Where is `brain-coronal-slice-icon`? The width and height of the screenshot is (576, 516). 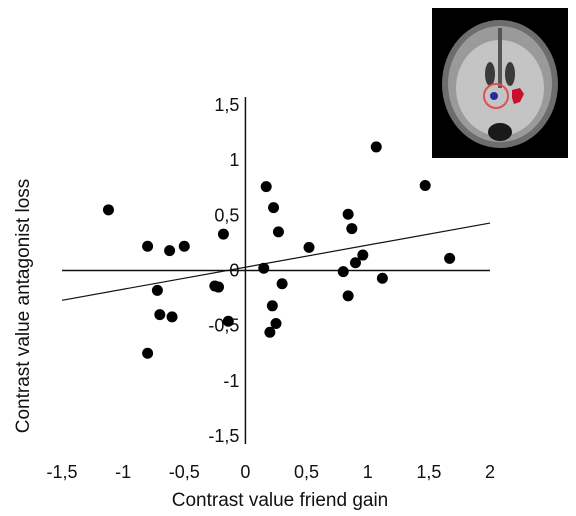
brain-coronal-slice-icon is located at coordinates (500, 83).